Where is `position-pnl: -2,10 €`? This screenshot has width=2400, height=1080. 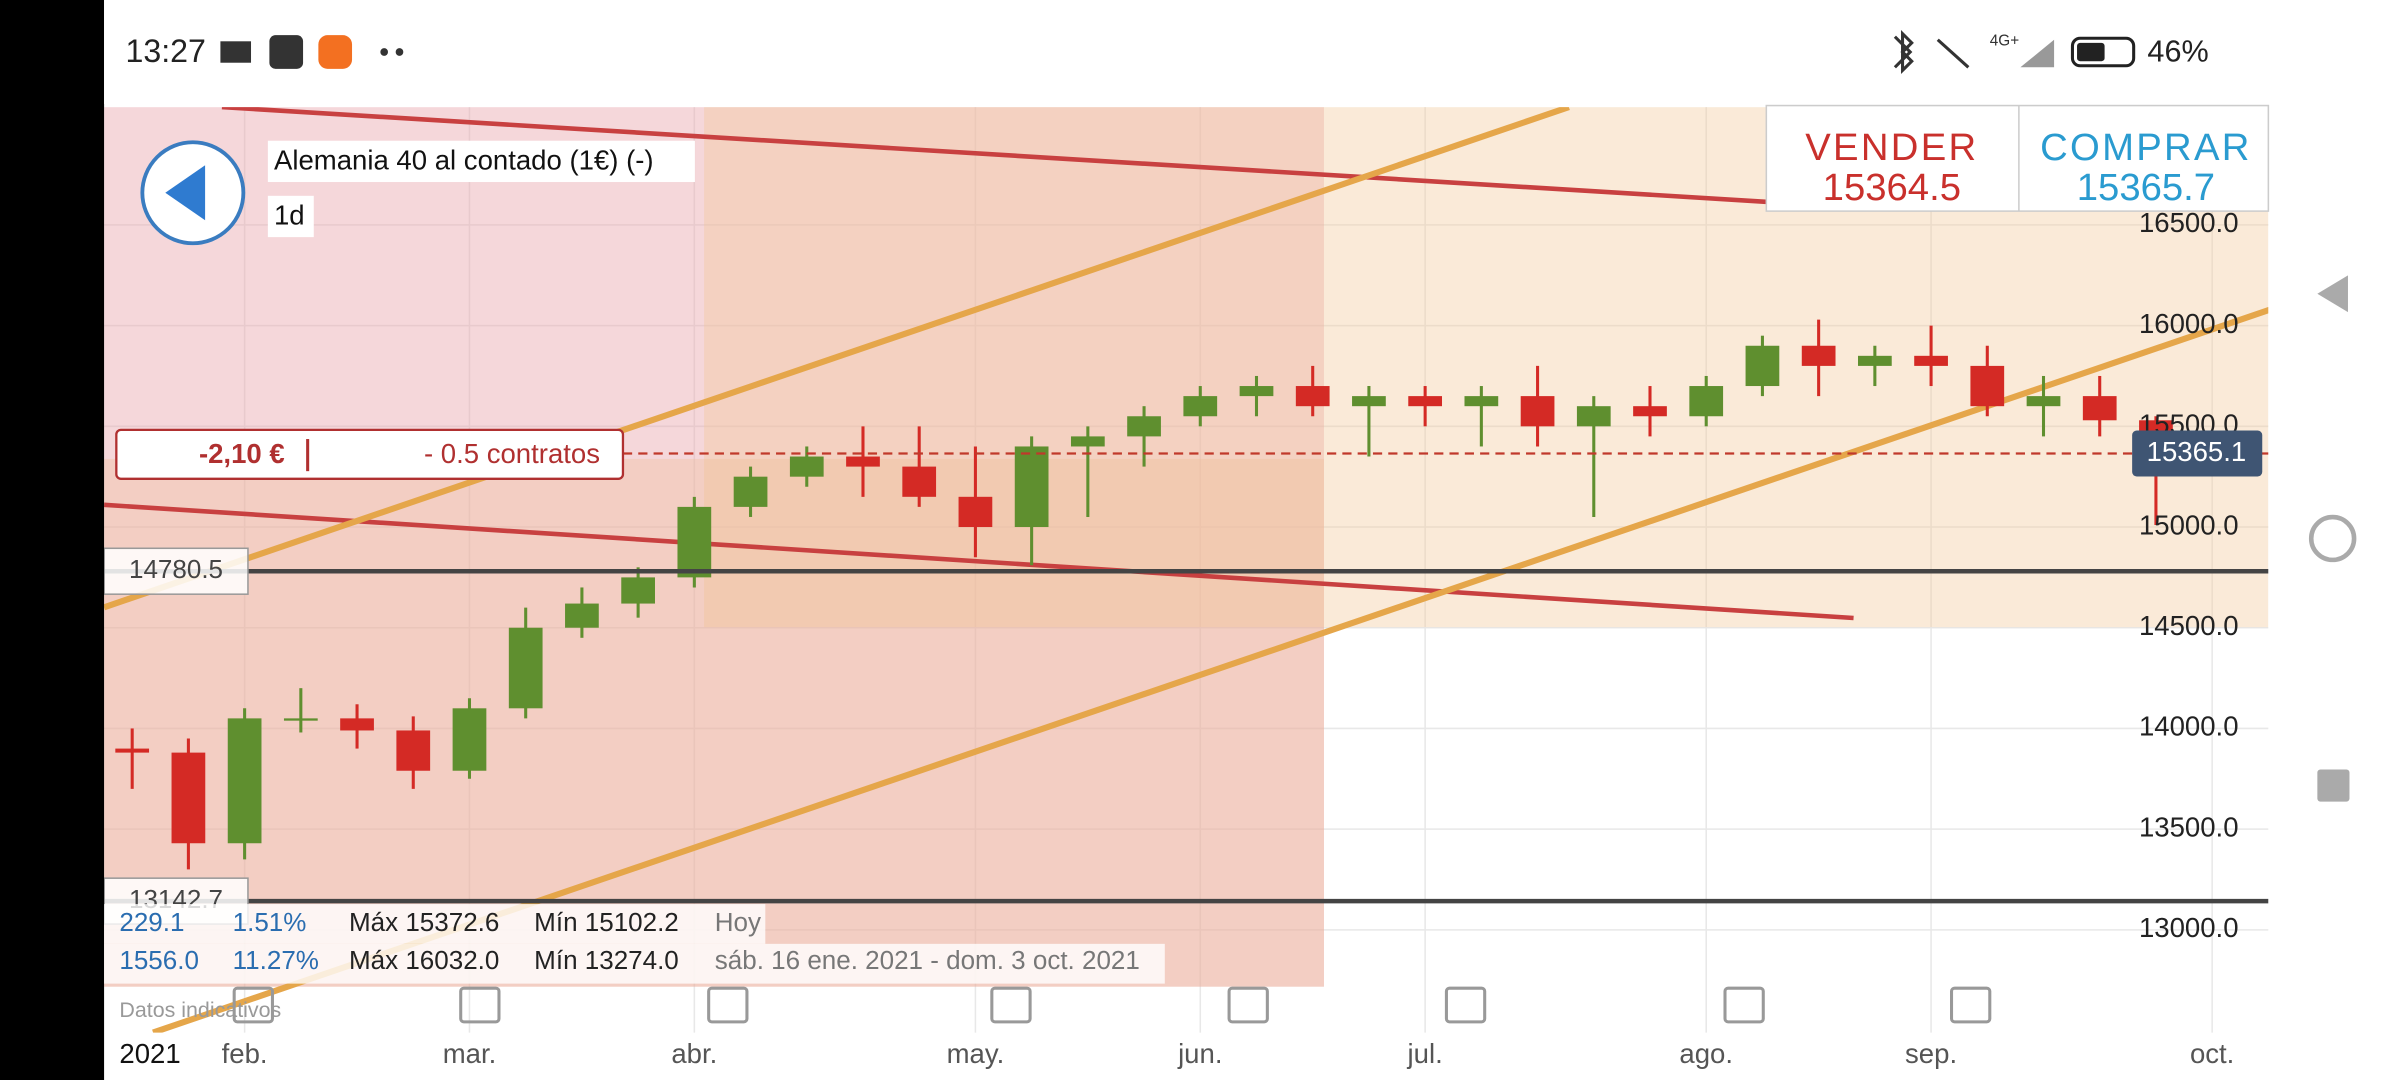 position-pnl: -2,10 € is located at coordinates (242, 453).